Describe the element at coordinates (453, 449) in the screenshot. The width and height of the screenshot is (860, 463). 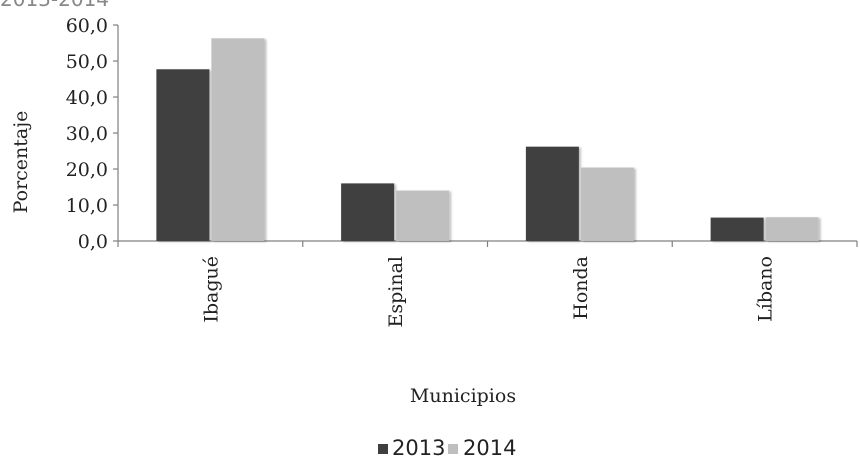
I see `legend-swatch-2014` at that location.